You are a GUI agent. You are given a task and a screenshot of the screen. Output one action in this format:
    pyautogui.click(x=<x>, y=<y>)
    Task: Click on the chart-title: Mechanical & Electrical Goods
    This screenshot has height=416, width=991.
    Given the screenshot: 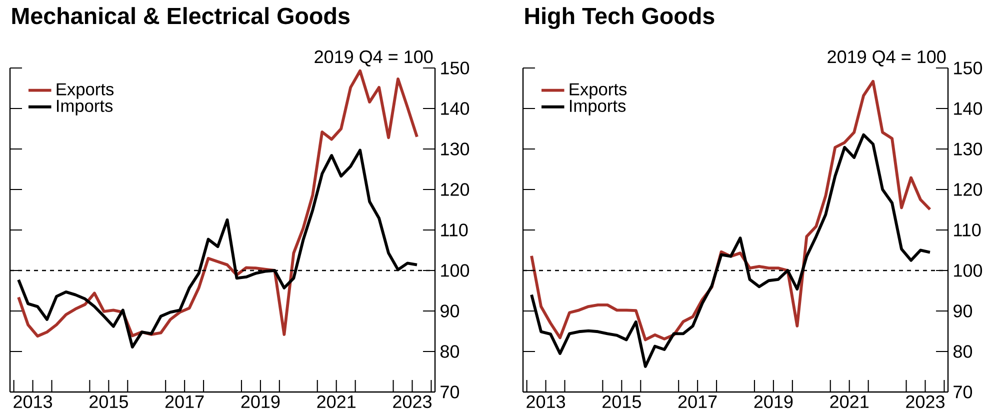 What is the action you would take?
    pyautogui.click(x=181, y=15)
    